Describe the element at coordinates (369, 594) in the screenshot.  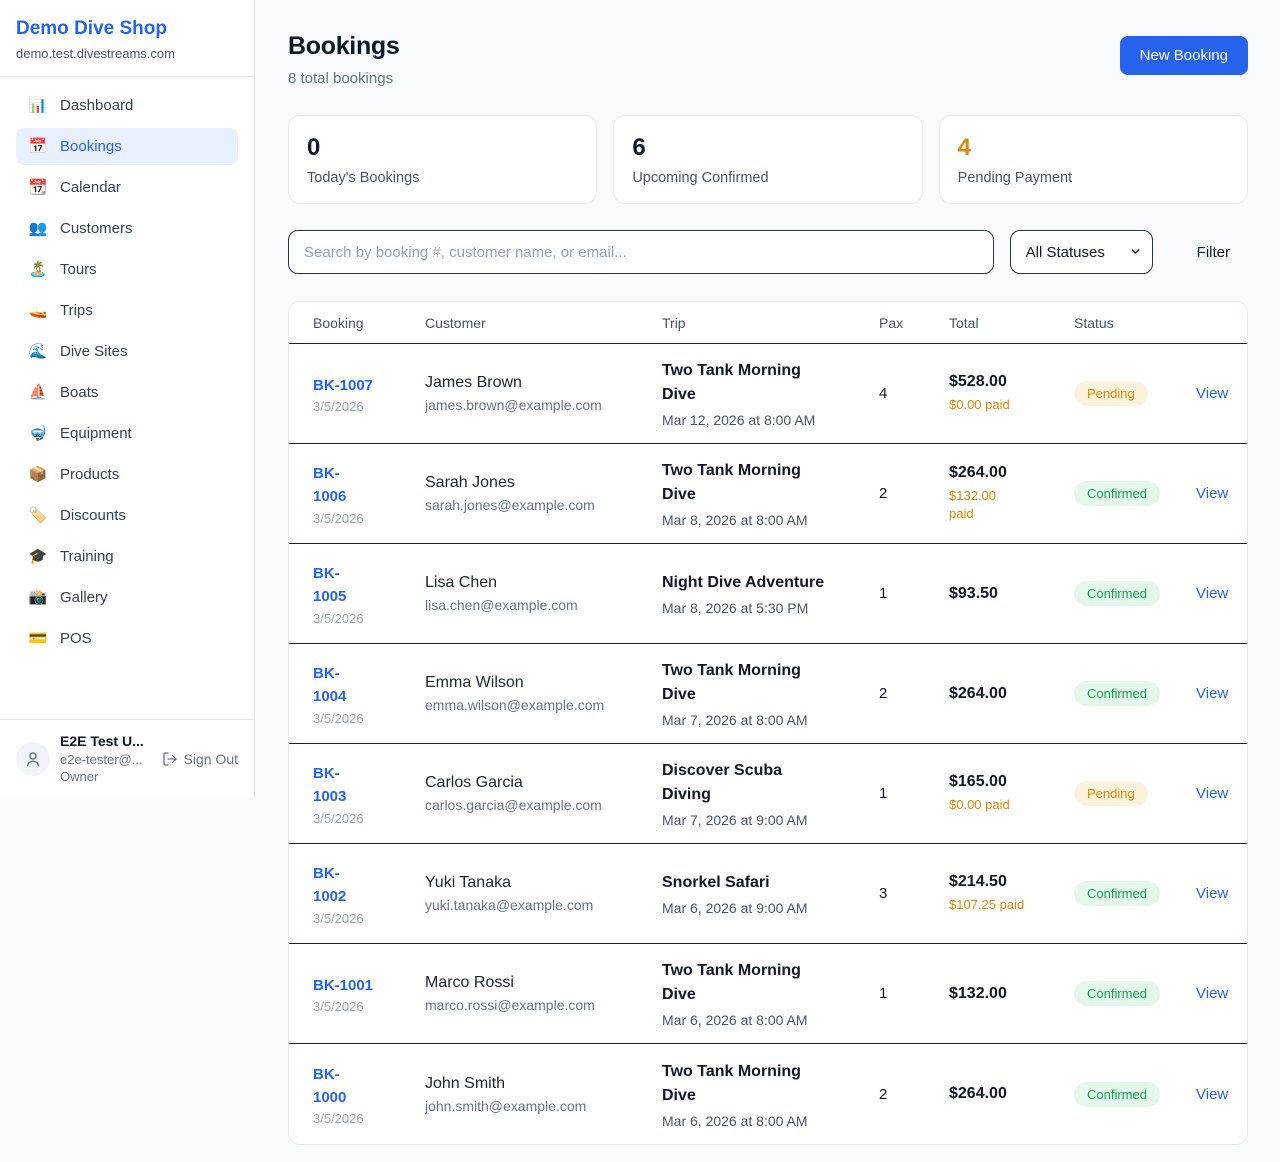
I see `booking-cell: BK- 1005 3/5/2026` at that location.